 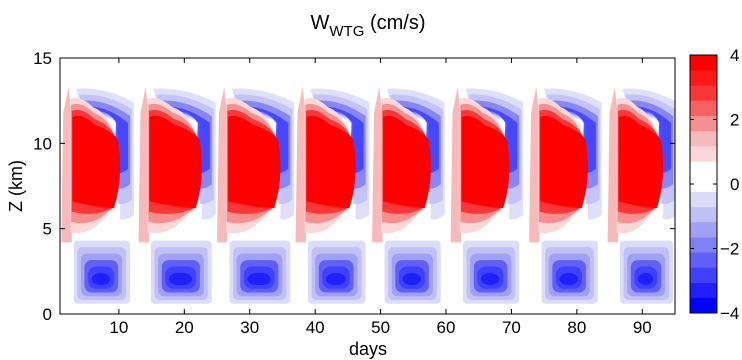 I want to click on title-unit: (cm/s), so click(x=394, y=23).